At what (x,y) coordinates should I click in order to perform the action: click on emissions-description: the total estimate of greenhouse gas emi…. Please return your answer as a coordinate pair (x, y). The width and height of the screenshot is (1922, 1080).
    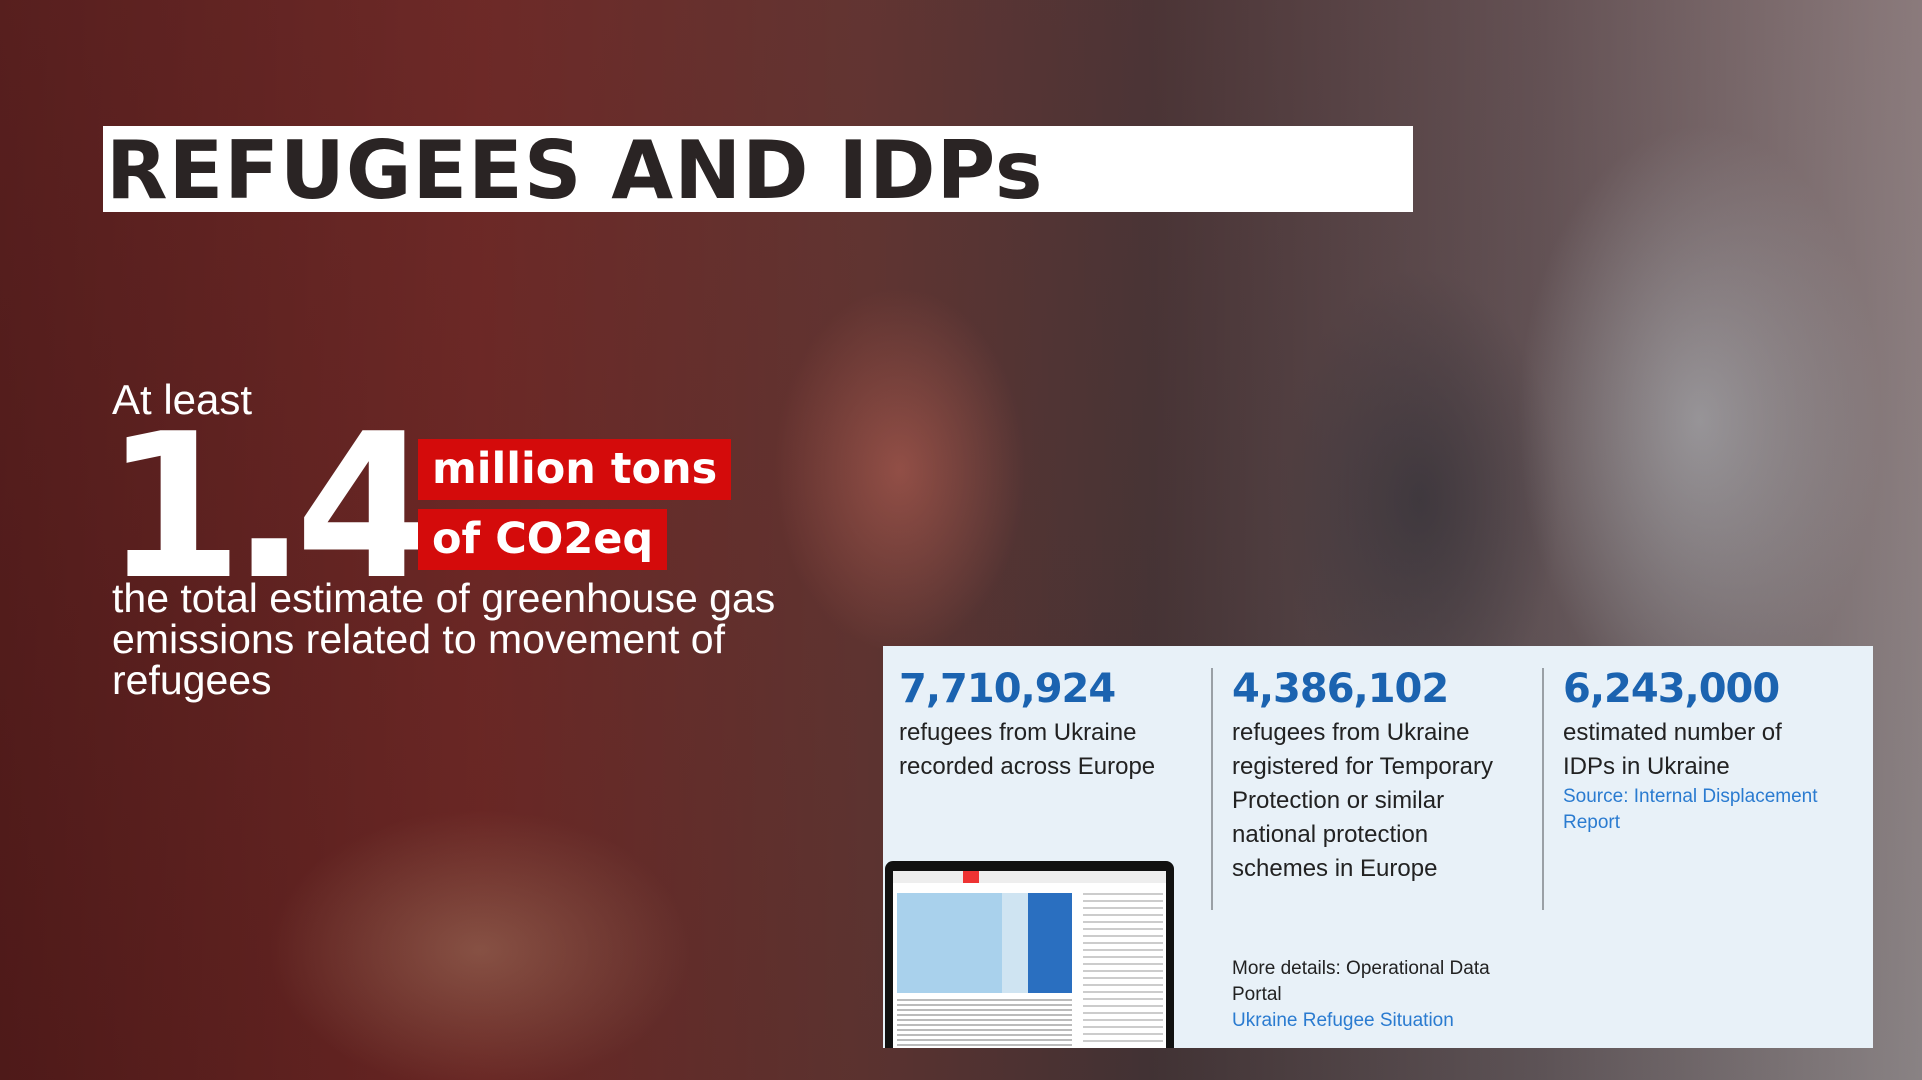
    Looking at the image, I should click on (444, 639).